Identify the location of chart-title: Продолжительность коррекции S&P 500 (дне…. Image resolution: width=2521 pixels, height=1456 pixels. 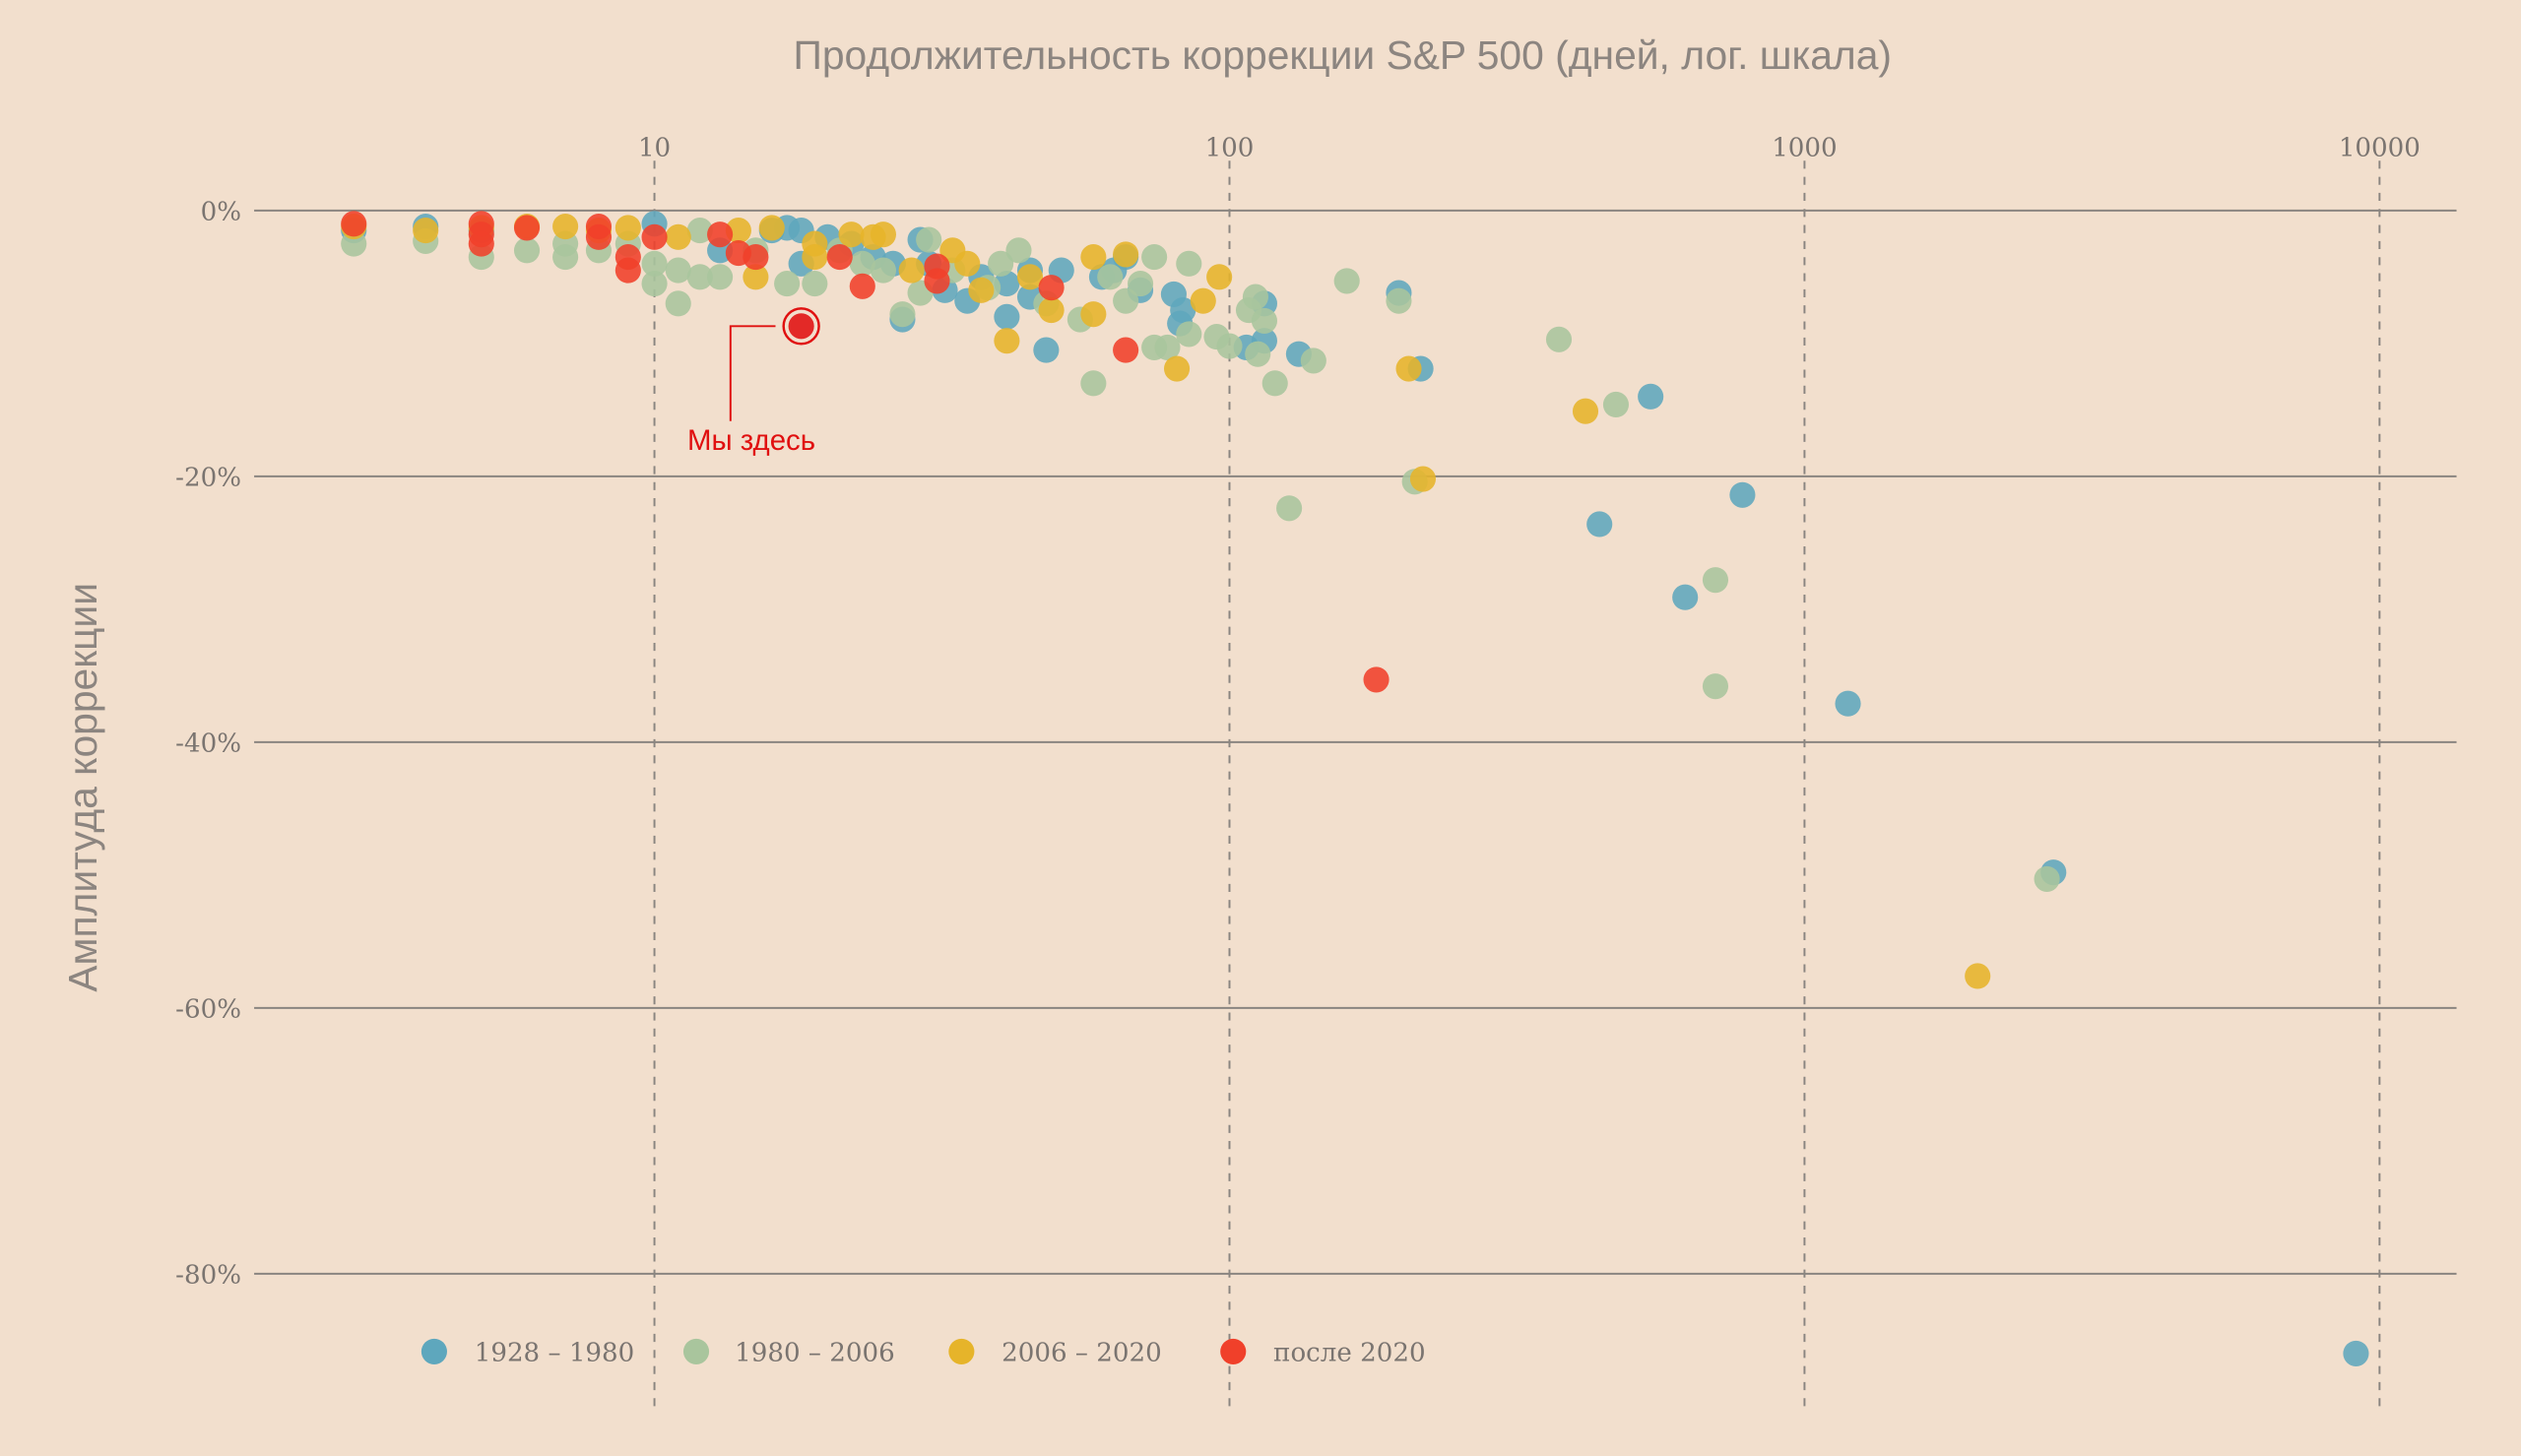
(1343, 55).